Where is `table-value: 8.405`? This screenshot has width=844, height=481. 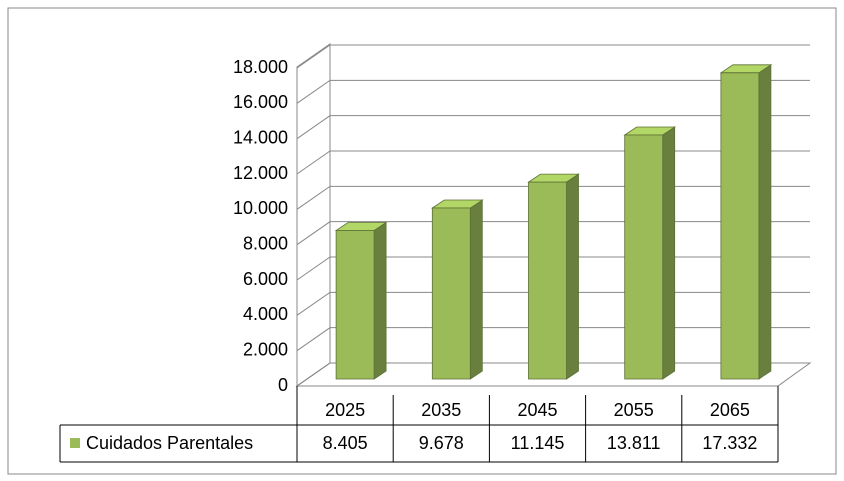 table-value: 8.405 is located at coordinates (345, 443).